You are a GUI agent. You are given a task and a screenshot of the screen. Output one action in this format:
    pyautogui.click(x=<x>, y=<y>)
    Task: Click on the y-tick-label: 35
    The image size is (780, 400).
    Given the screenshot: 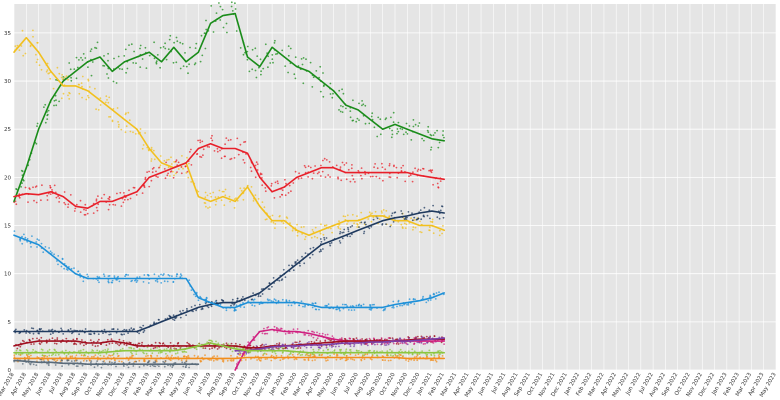 What is the action you would take?
    pyautogui.click(x=7, y=34)
    